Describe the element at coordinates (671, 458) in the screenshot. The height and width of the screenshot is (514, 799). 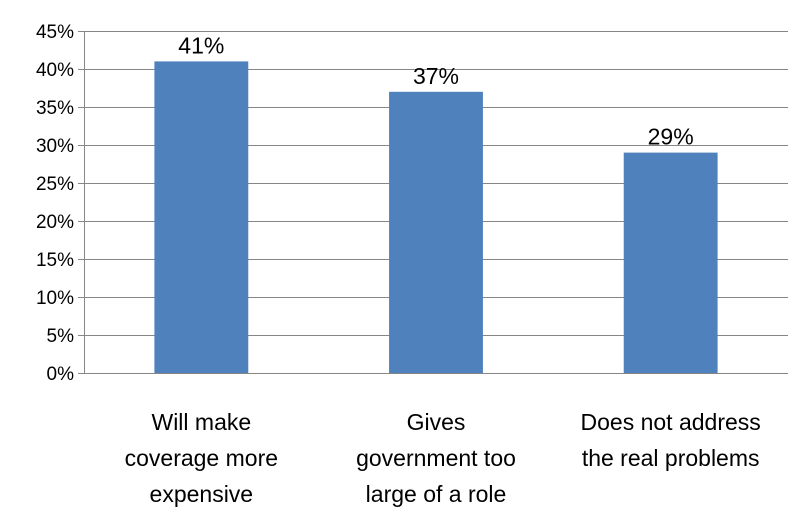
I see `category-label-line: the real problems` at that location.